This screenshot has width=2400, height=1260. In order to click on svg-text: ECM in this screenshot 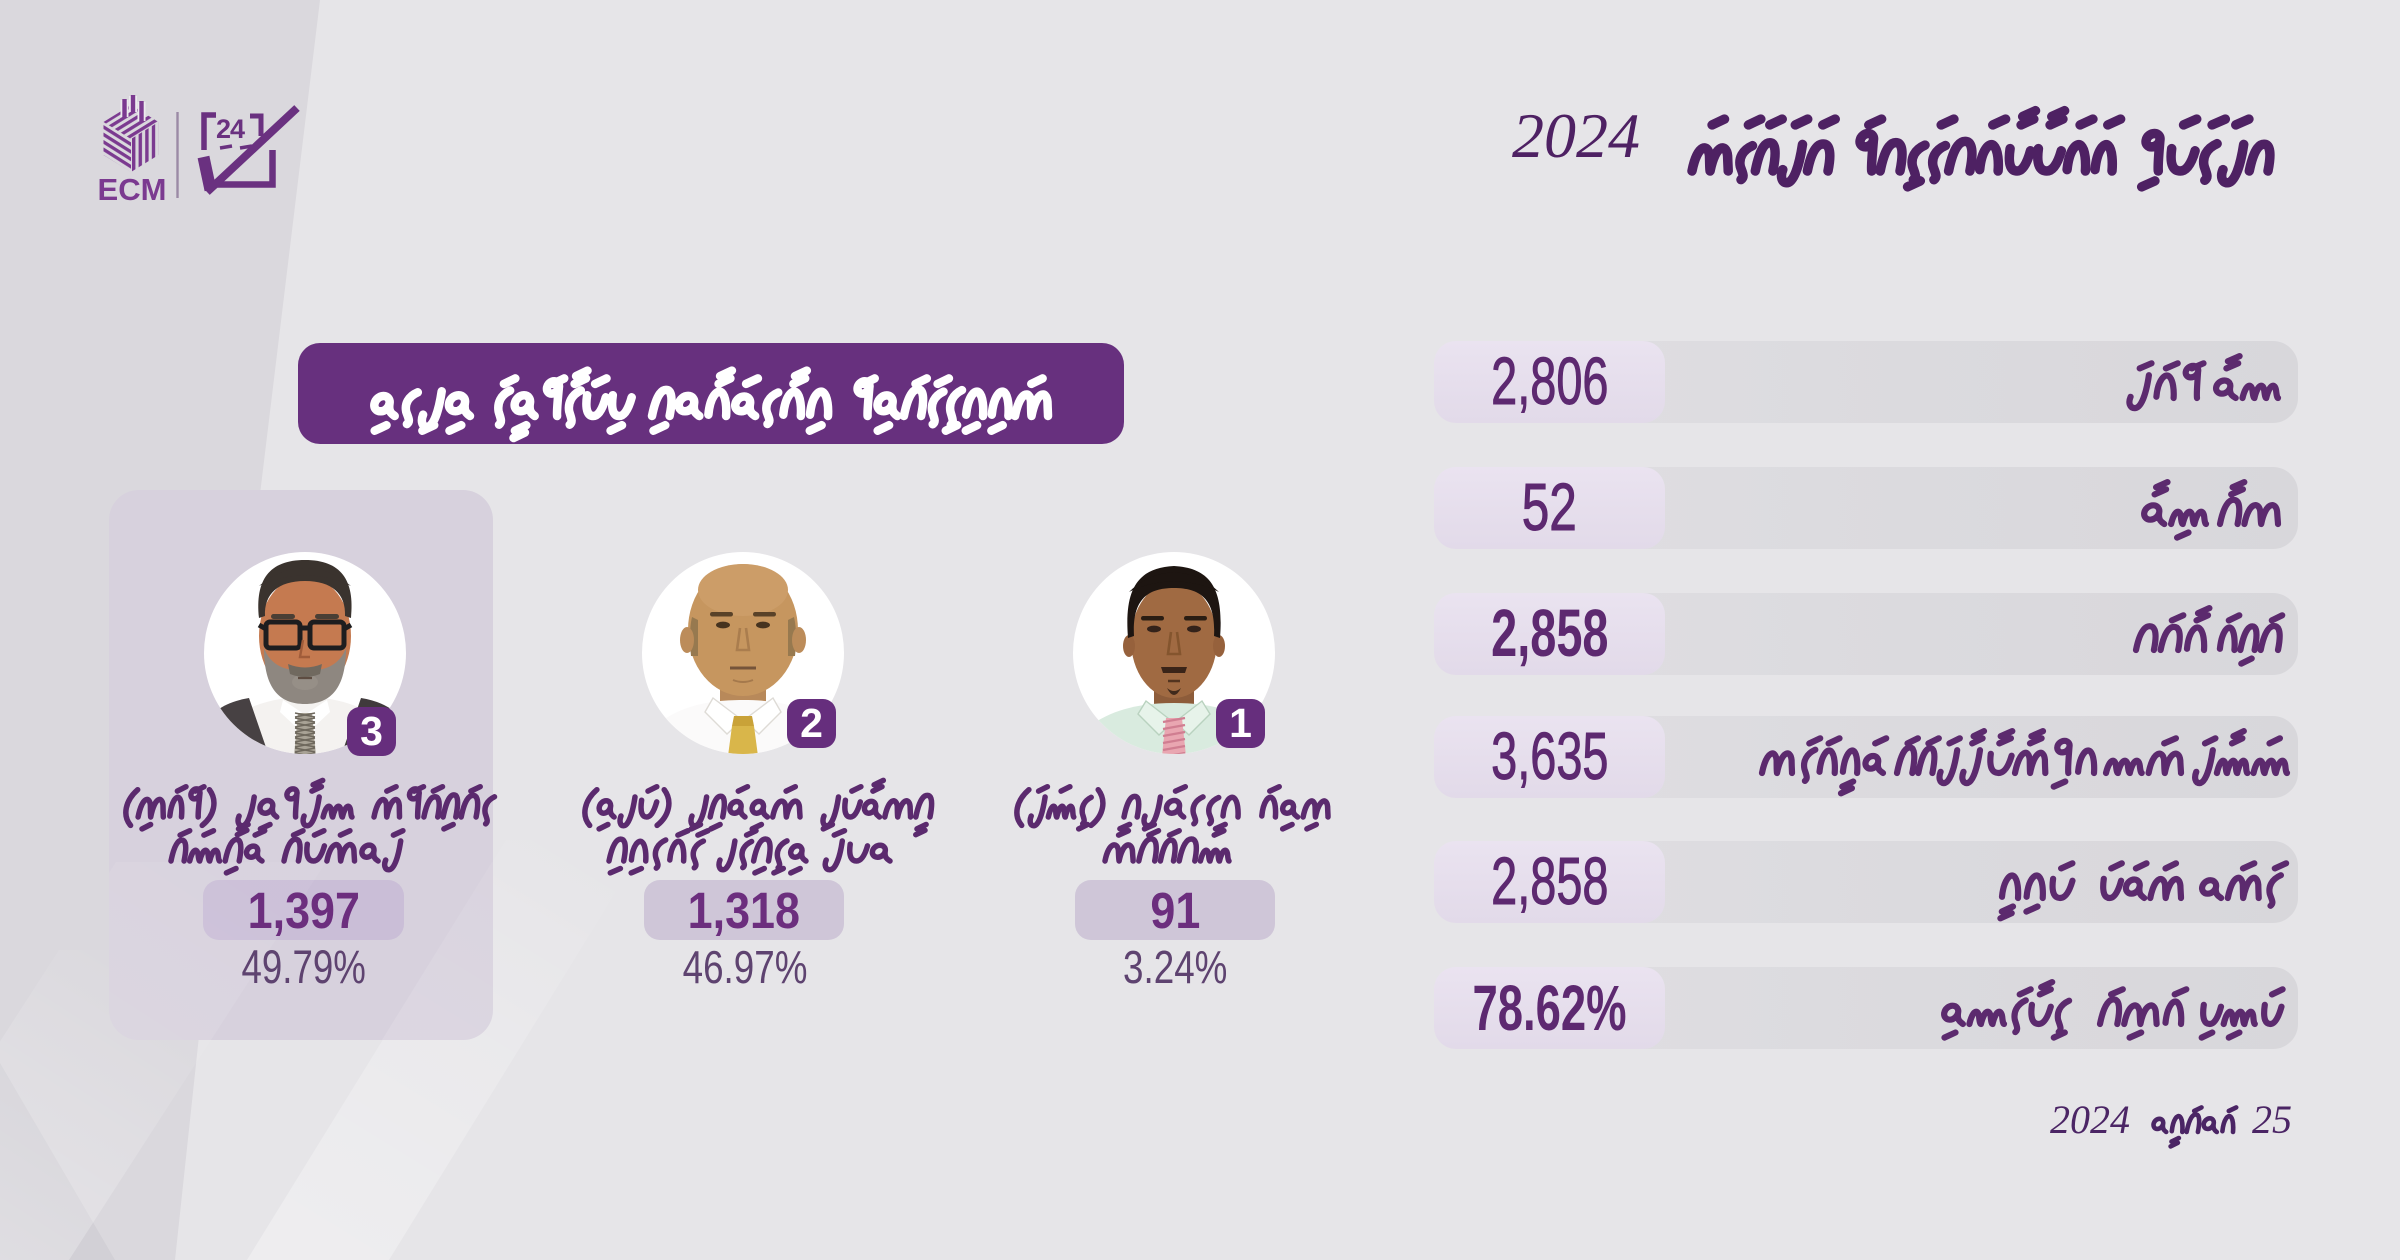, I will do `click(132, 189)`.